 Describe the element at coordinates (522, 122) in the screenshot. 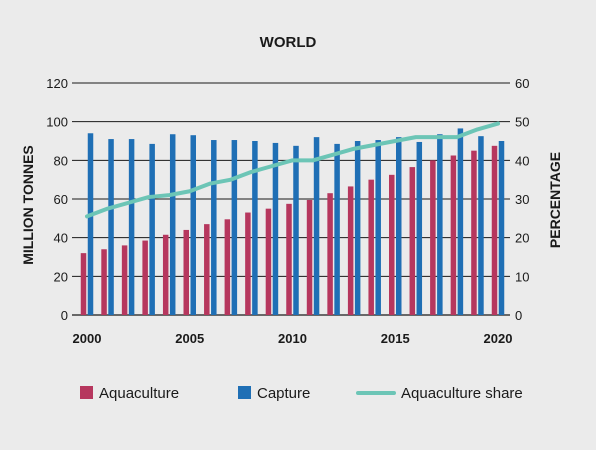

I see `y-tick-label-right: 50` at that location.